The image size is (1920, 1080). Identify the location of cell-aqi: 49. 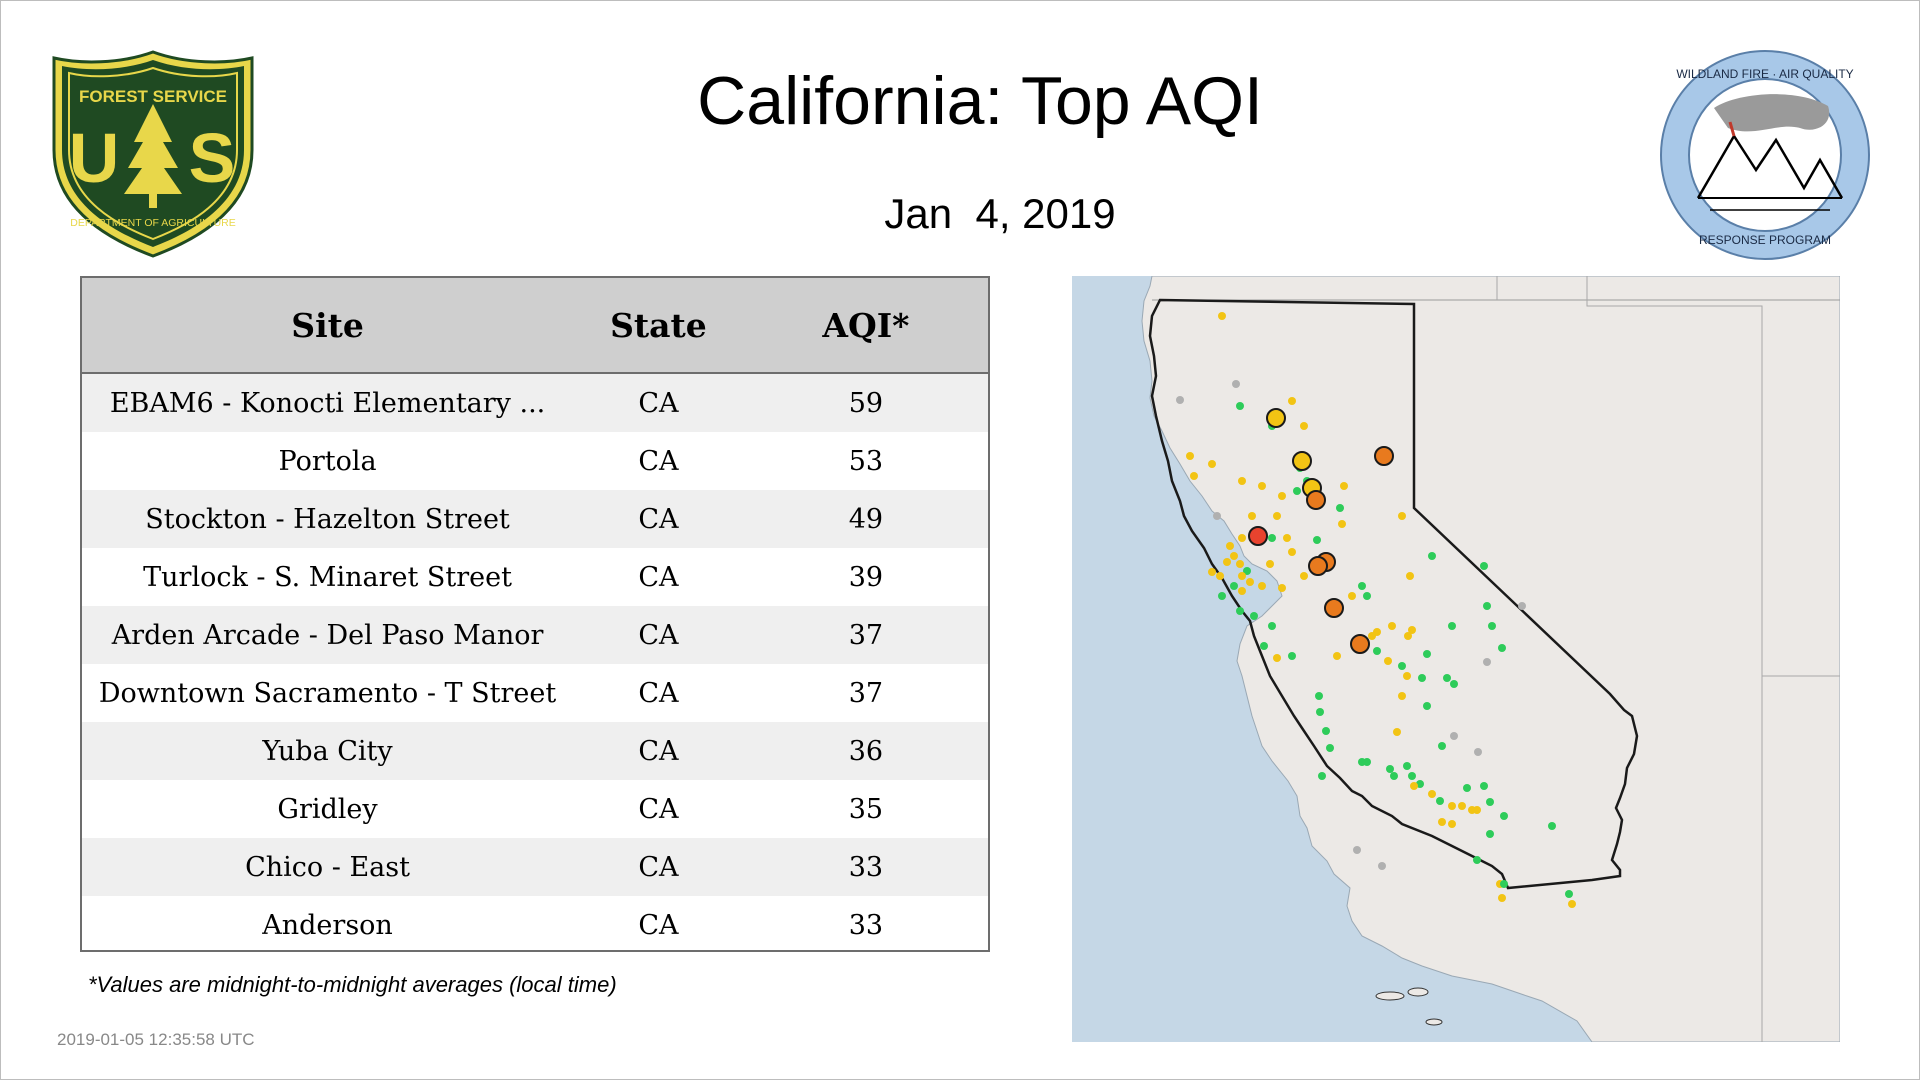
(866, 519).